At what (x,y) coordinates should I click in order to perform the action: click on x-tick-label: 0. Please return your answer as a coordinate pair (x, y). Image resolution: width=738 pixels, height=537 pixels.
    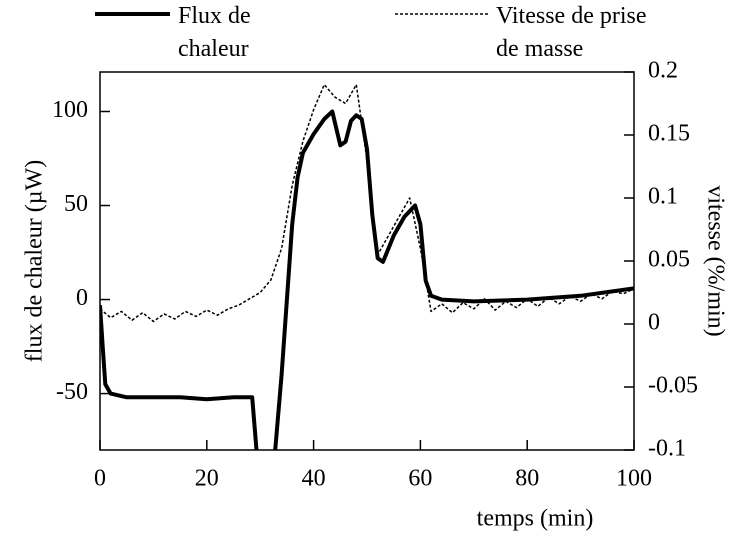
    Looking at the image, I should click on (100, 479).